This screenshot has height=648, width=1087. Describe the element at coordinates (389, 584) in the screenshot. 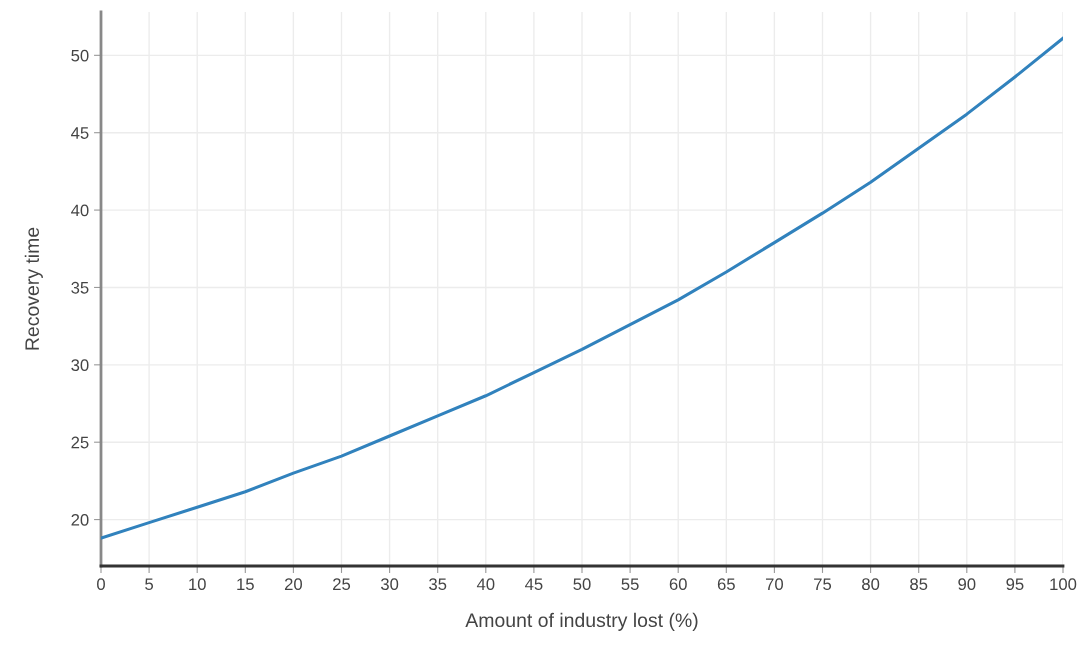

I see `x-tick-label: 30` at that location.